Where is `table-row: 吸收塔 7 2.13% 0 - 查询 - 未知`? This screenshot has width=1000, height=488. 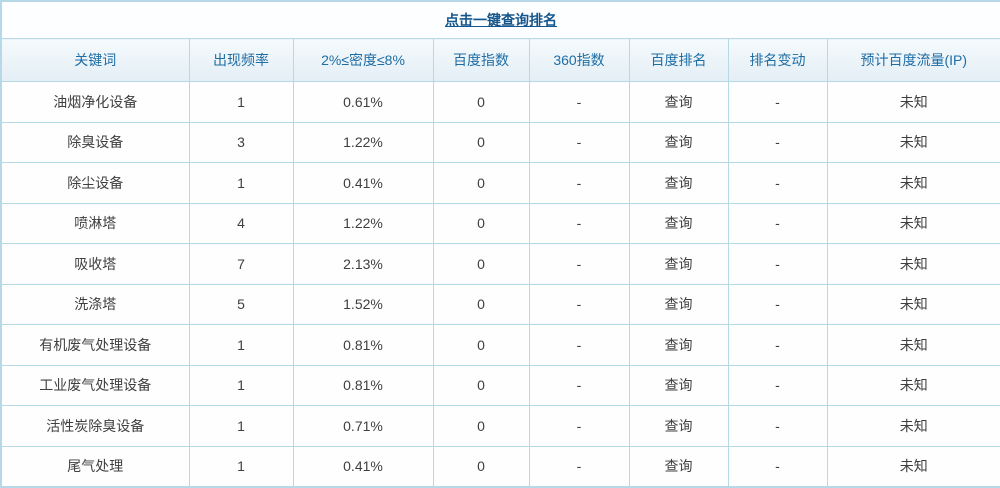
table-row: 吸收塔 7 2.13% 0 - 查询 - 未知 is located at coordinates (500, 264).